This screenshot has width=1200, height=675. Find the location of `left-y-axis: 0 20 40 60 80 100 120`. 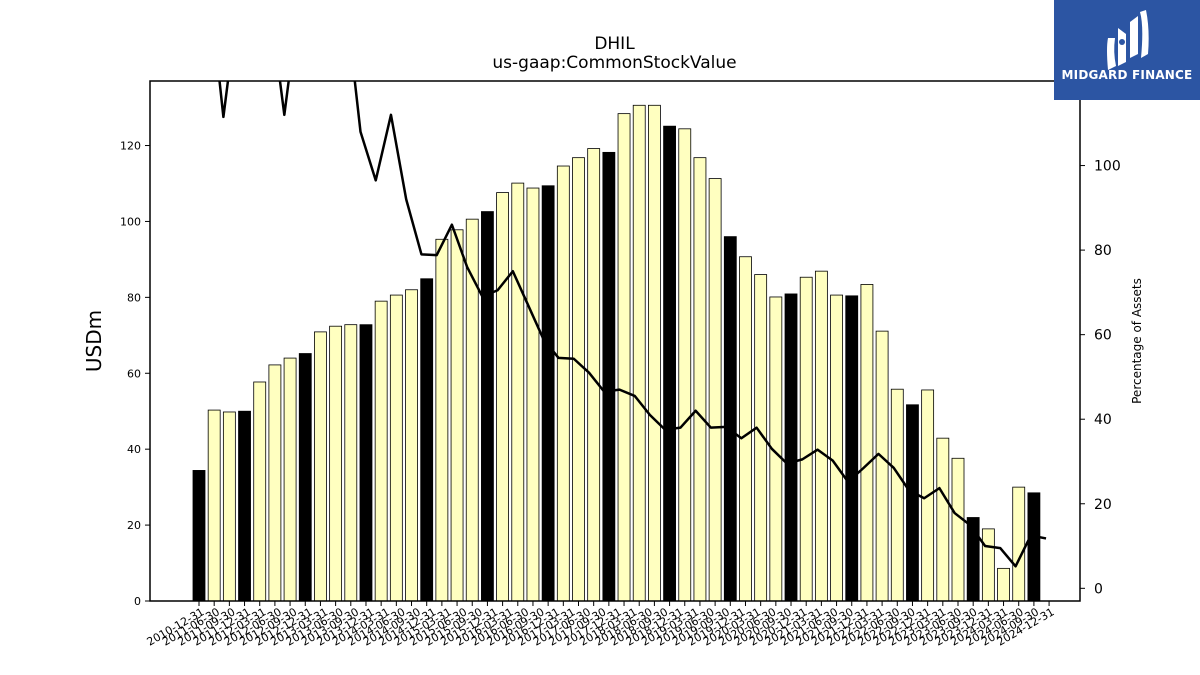

left-y-axis: 0 20 40 60 80 100 120 is located at coordinates (135, 374).